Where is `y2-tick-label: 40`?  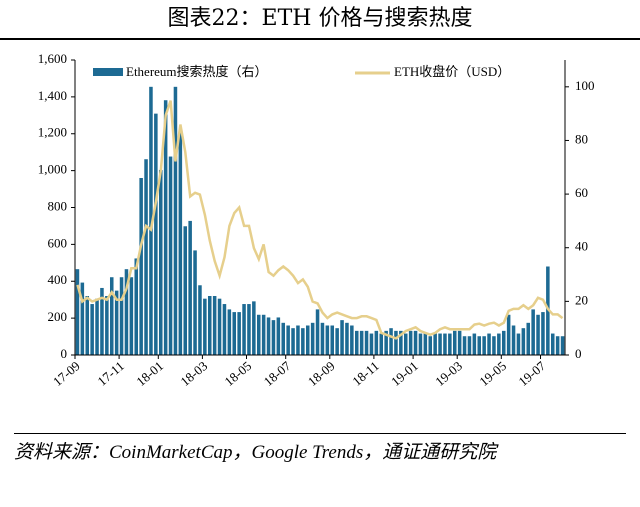 y2-tick-label: 40 is located at coordinates (581, 246).